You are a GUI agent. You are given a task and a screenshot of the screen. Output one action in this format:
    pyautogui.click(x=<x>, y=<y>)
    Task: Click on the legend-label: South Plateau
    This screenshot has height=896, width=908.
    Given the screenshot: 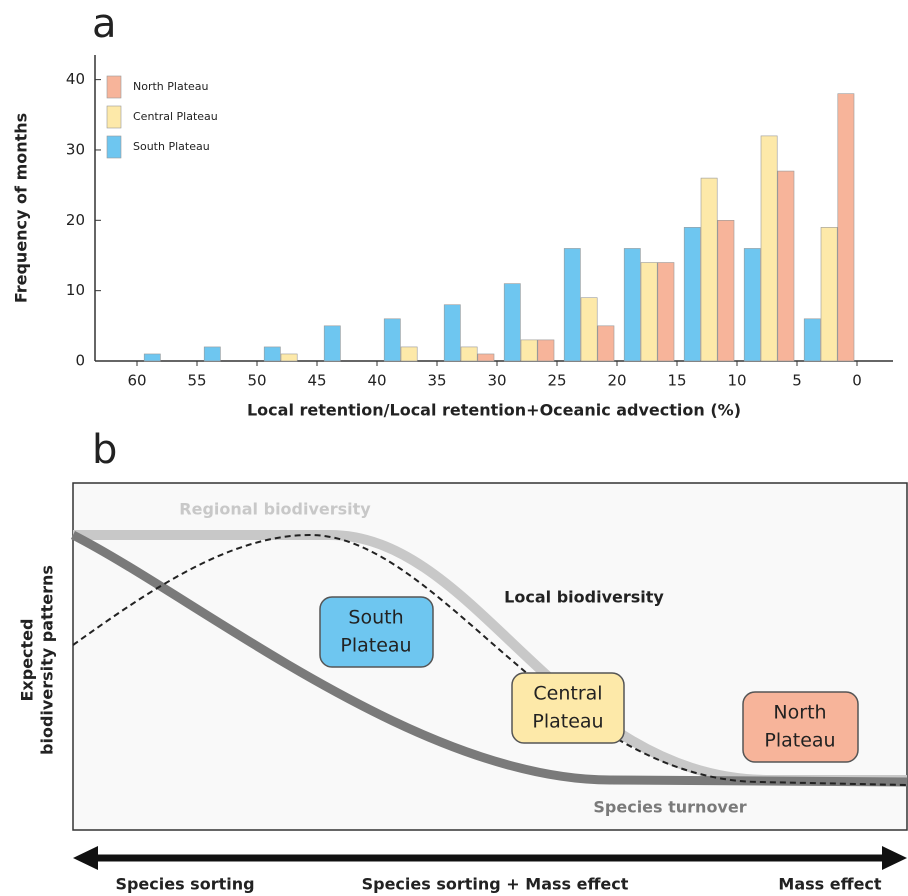 What is the action you would take?
    pyautogui.click(x=171, y=146)
    